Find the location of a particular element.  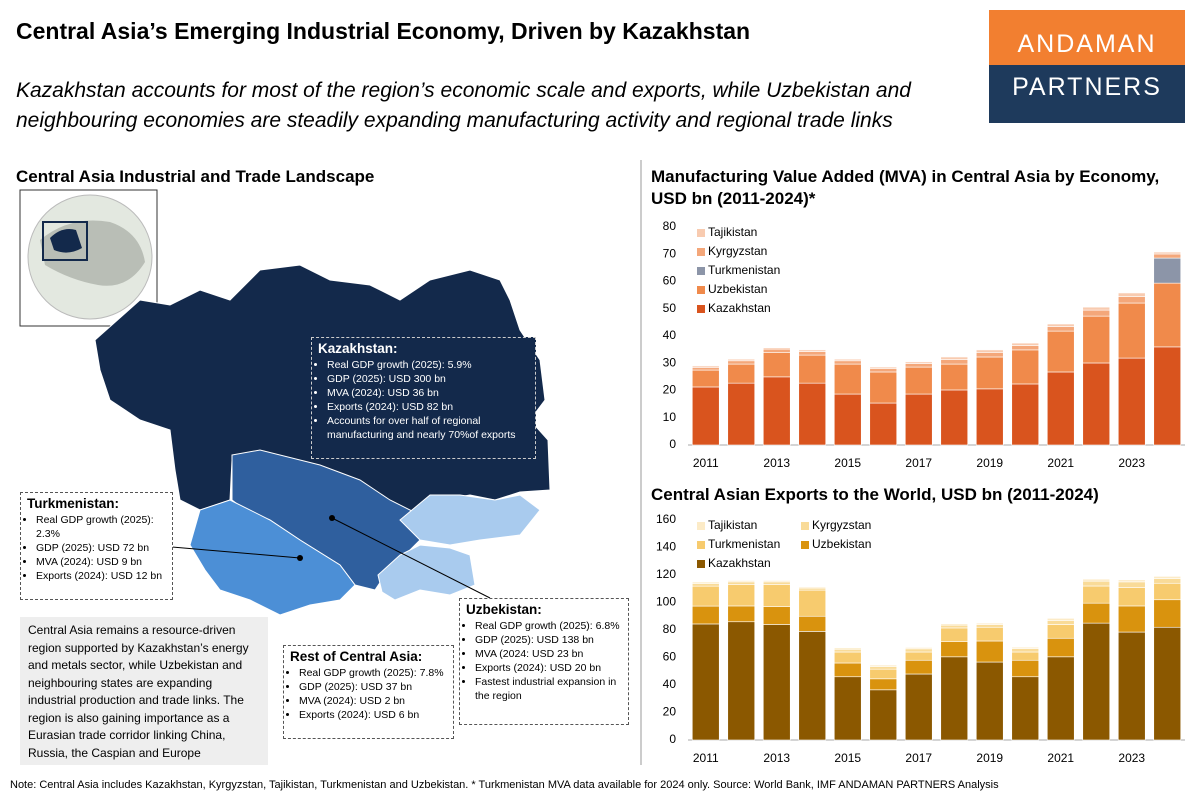

y-tick-label: 30 is located at coordinates (670, 362).